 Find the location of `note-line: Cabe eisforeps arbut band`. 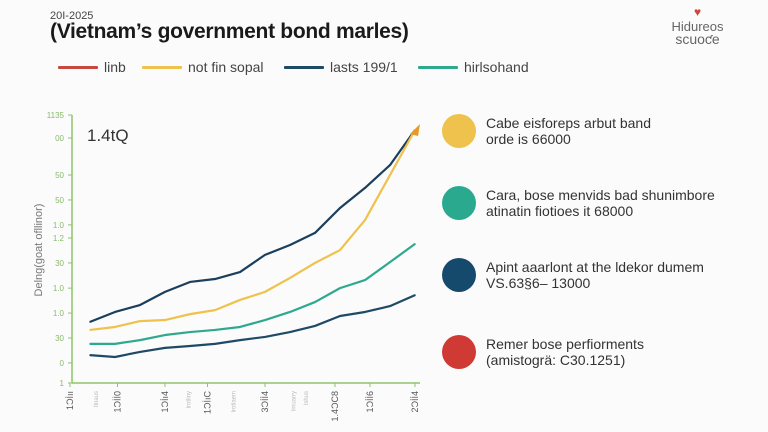

note-line: Cabe eisforeps arbut band is located at coordinates (568, 123).